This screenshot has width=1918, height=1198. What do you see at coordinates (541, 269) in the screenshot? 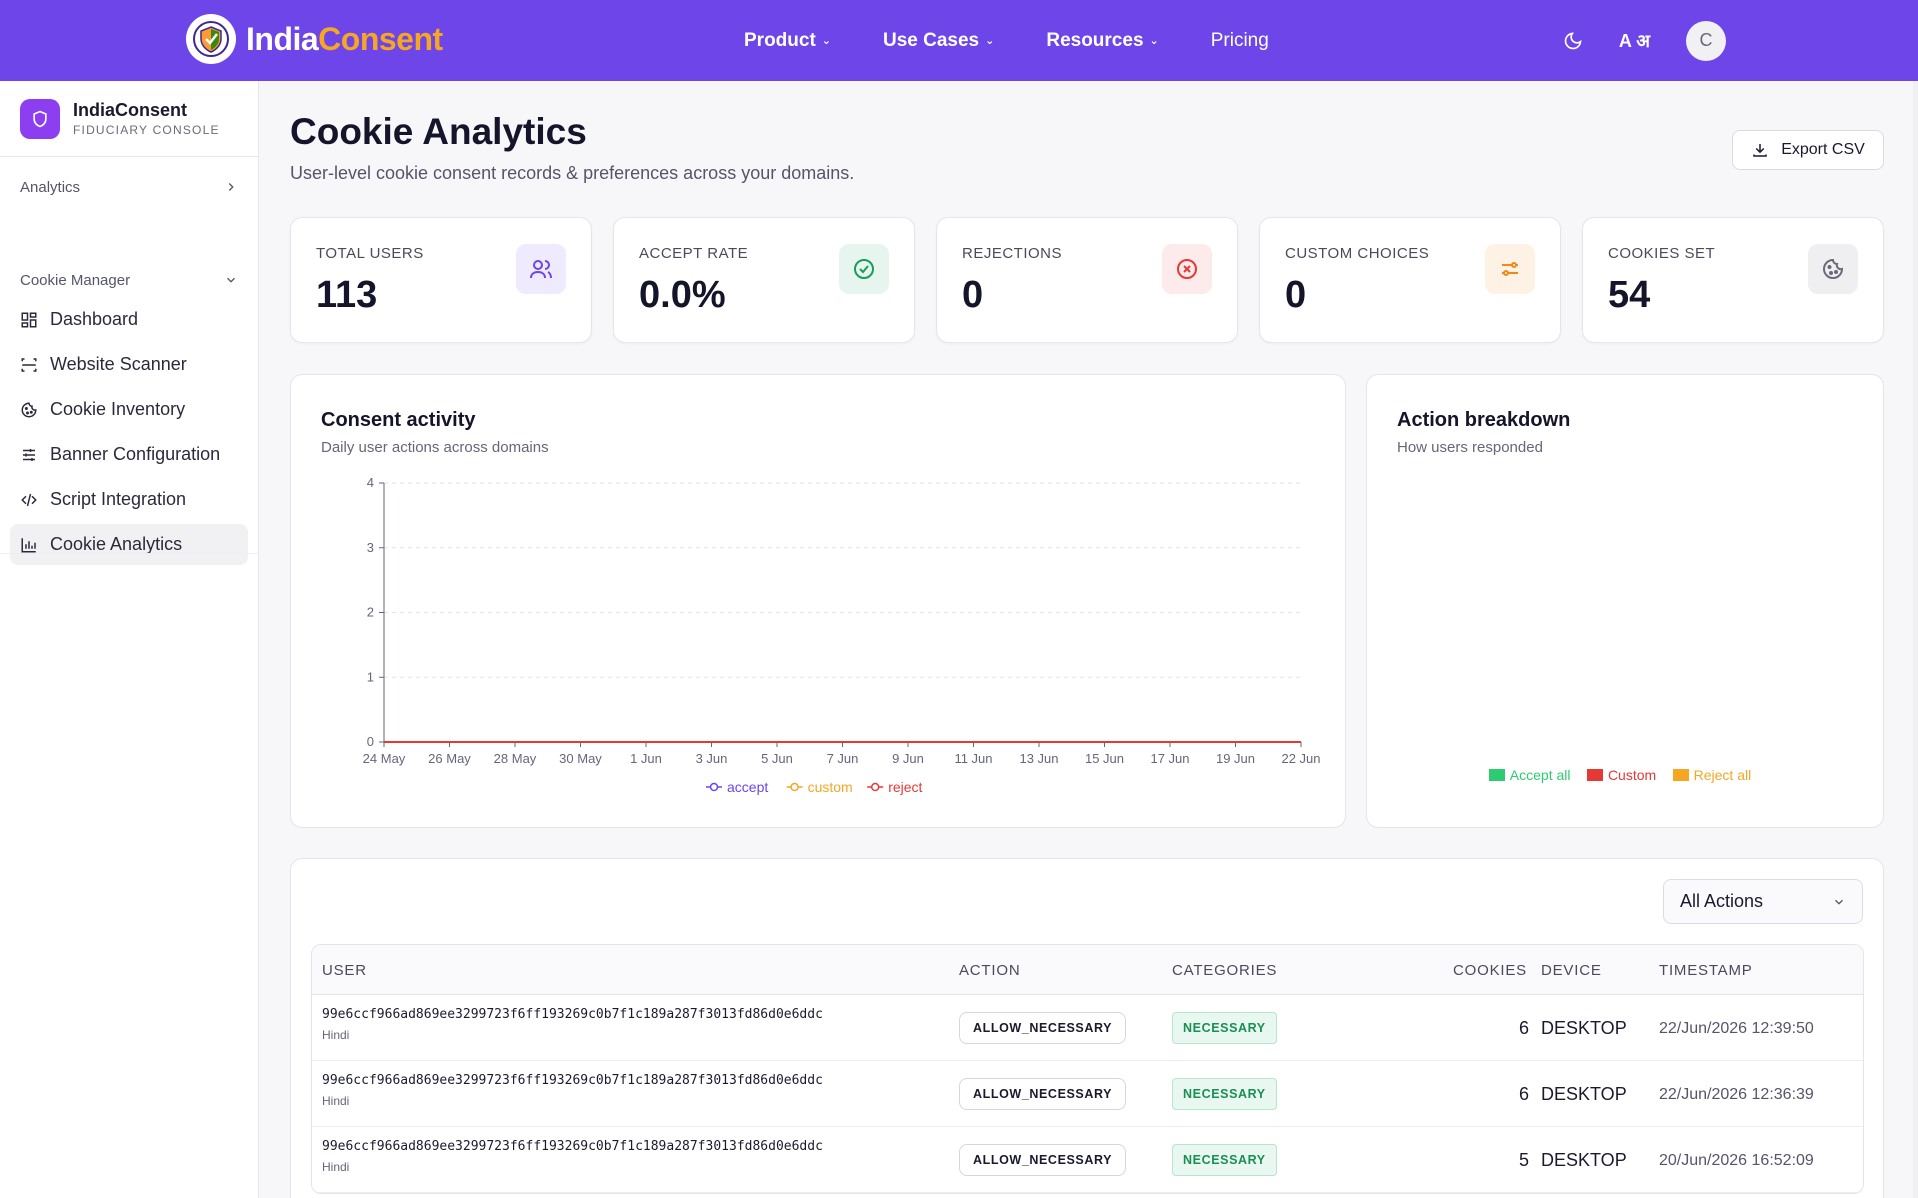
I see `users-icon` at bounding box center [541, 269].